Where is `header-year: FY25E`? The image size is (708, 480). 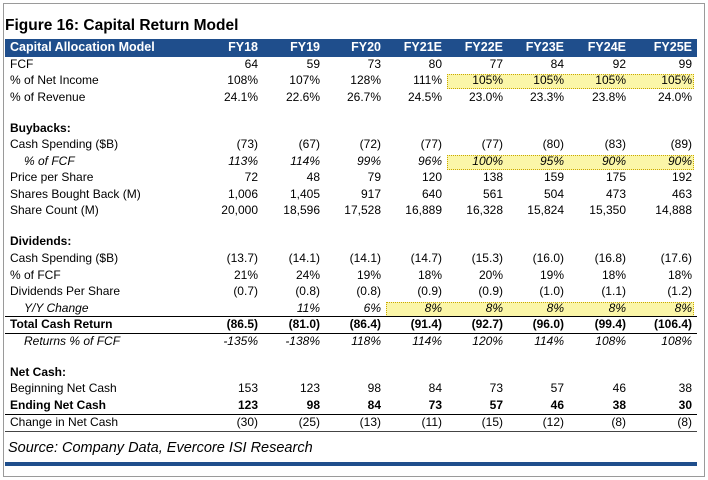
header-year: FY25E is located at coordinates (672, 47).